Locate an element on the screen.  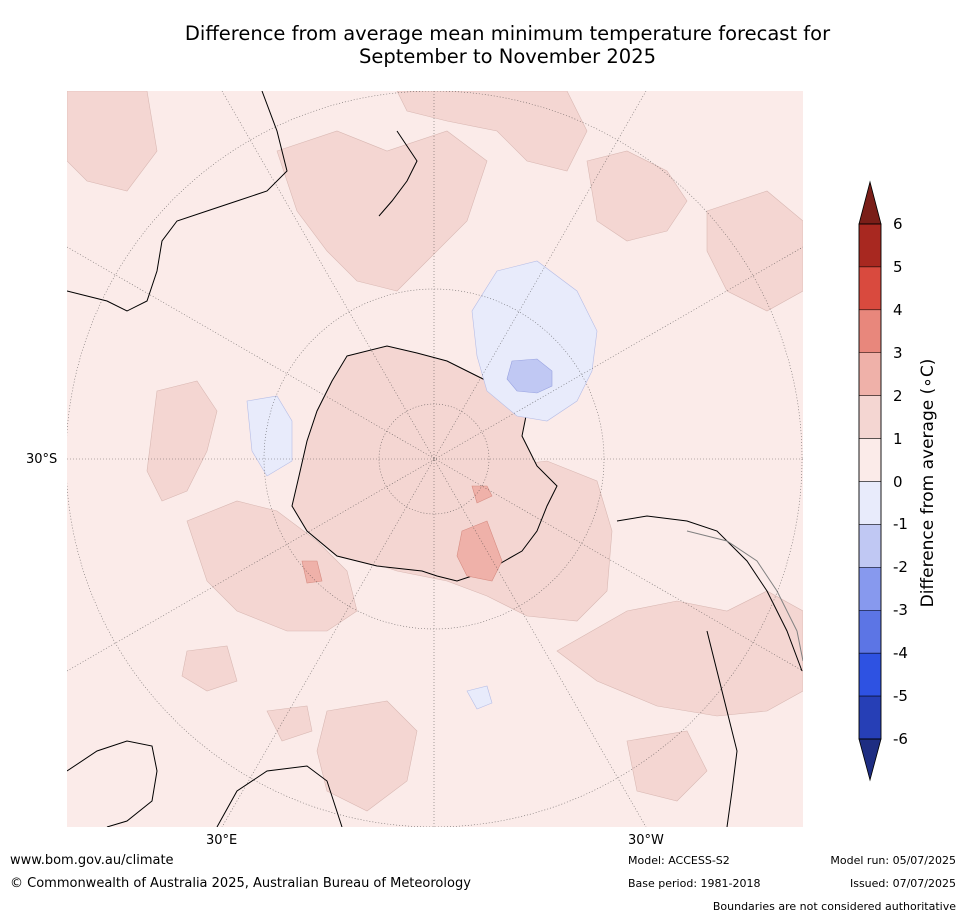
anomaly-patch-southern-indian is located at coordinates (272, 566).